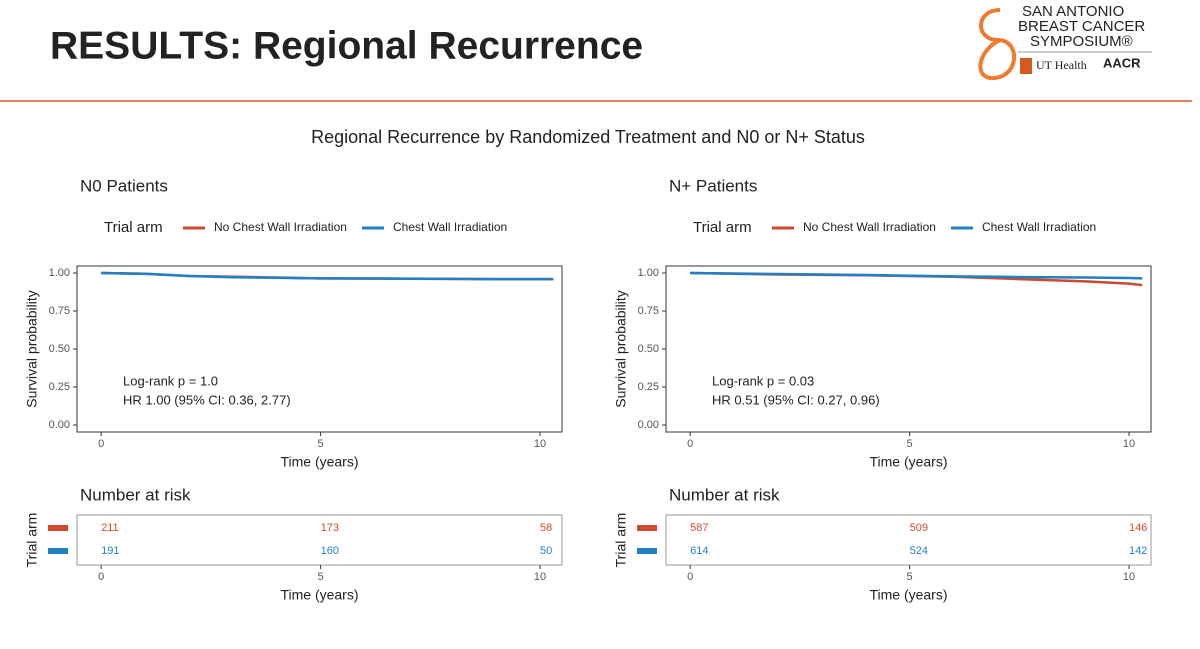  Describe the element at coordinates (1122, 62) in the screenshot. I see `logo-partner: AACR` at that location.